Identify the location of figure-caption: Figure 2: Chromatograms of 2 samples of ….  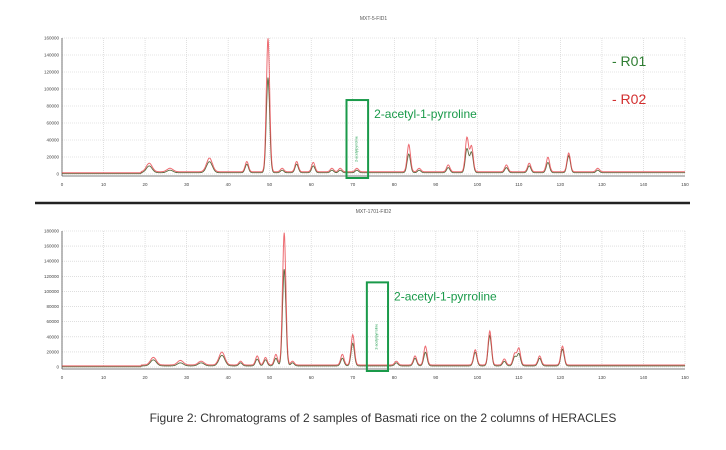
(383, 418).